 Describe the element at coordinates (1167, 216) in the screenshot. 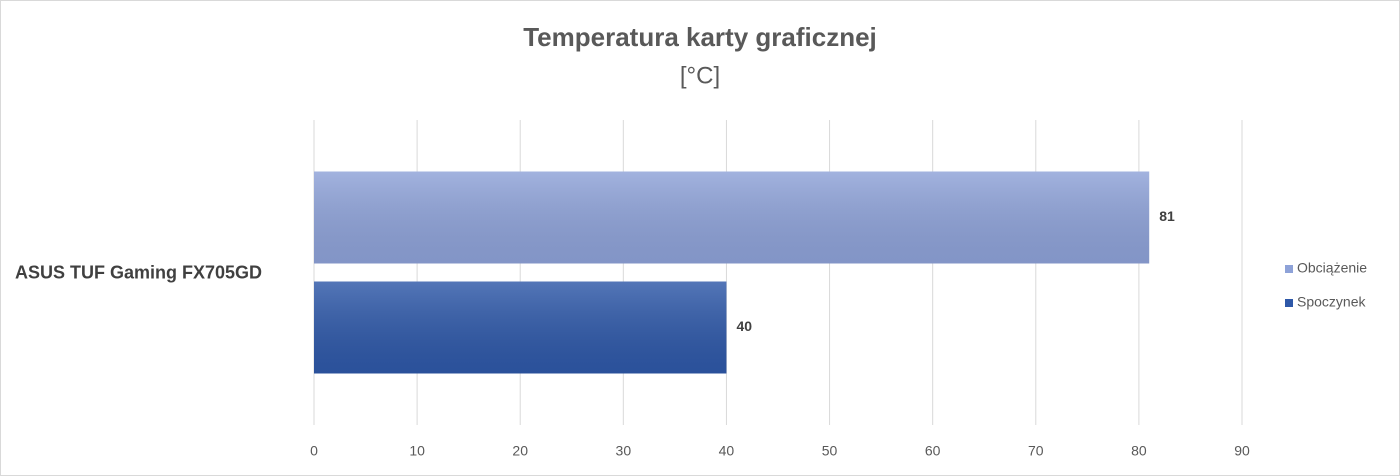

I see `value-label: 81` at that location.